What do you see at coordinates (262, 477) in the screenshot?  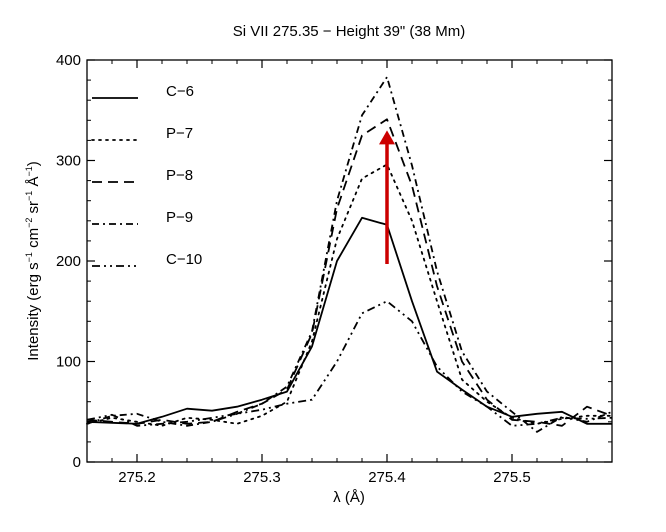 I see `x-tick-label: 275.3` at bounding box center [262, 477].